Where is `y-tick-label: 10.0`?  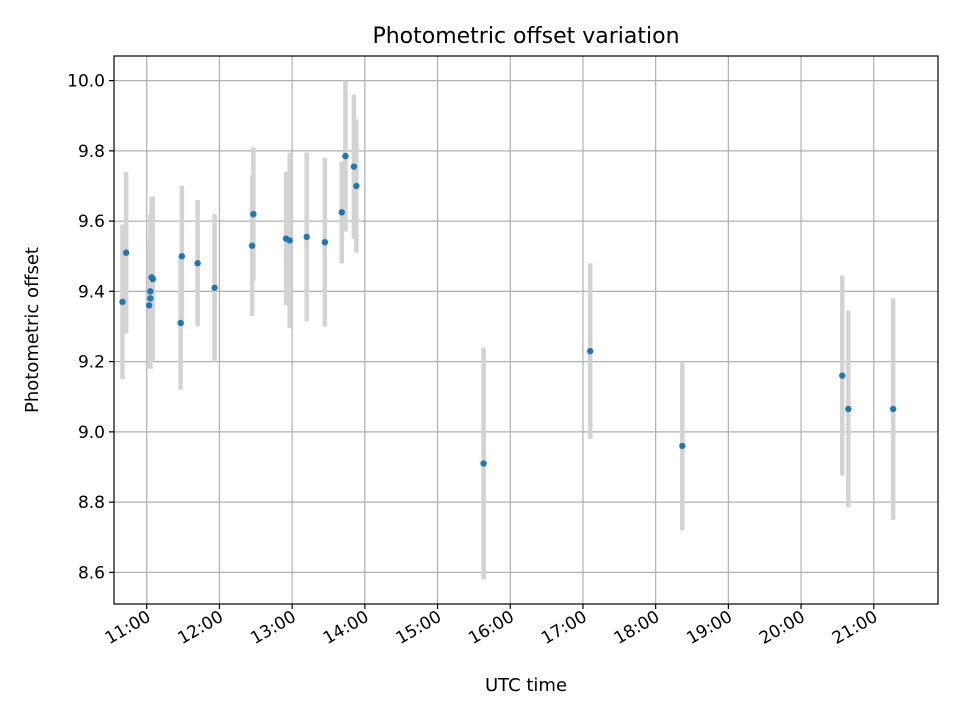
y-tick-label: 10.0 is located at coordinates (86, 82).